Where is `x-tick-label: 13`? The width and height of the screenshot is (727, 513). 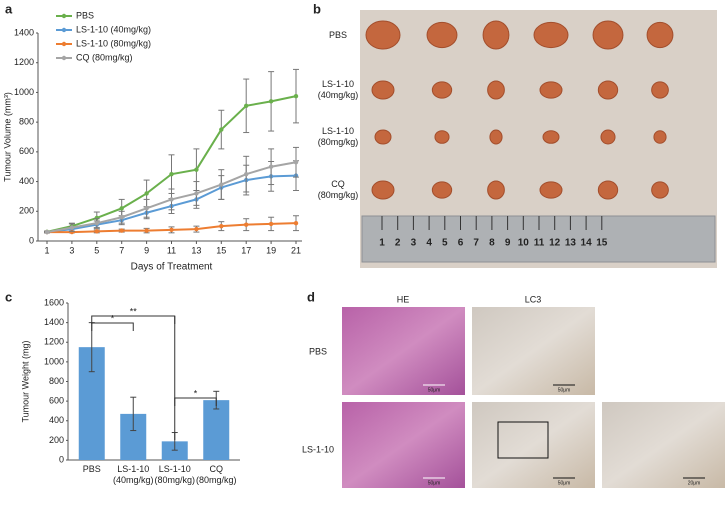 x-tick-label: 13 is located at coordinates (196, 250).